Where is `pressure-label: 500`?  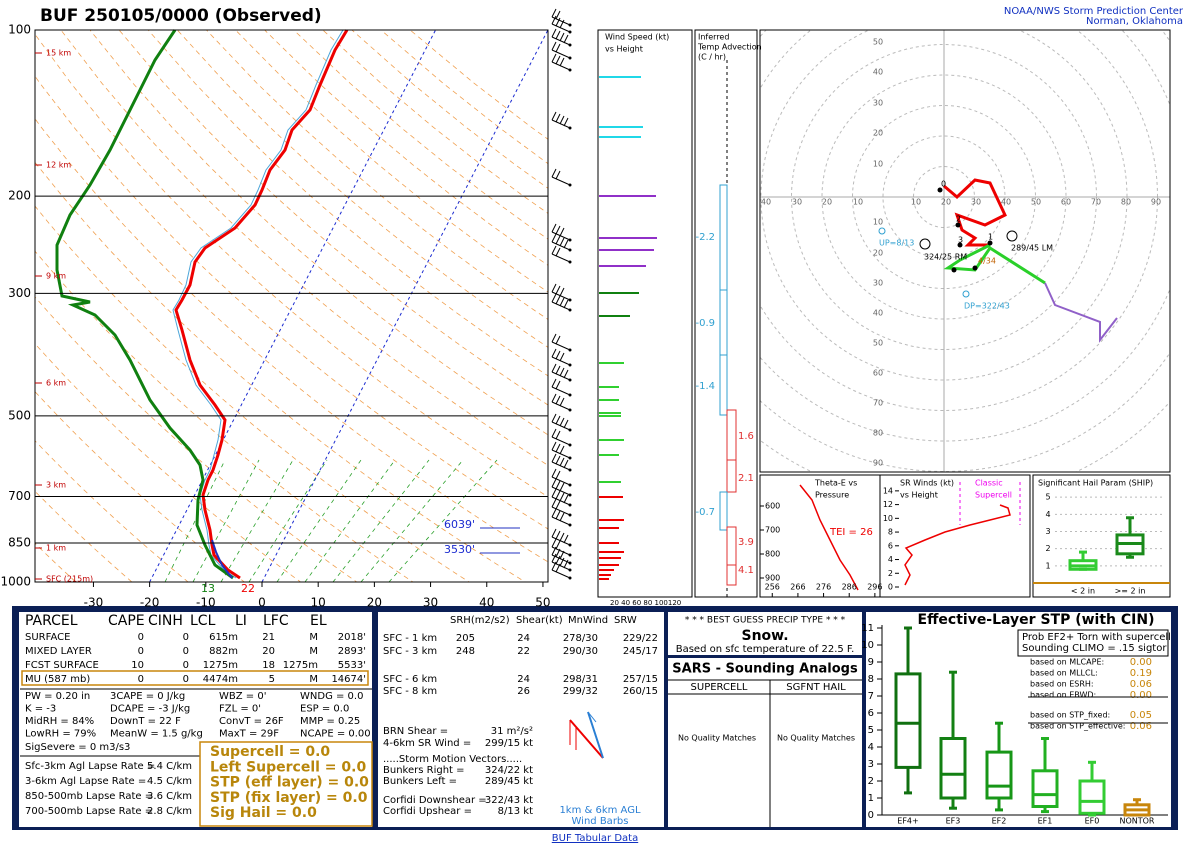 pressure-label: 500 is located at coordinates (19, 415).